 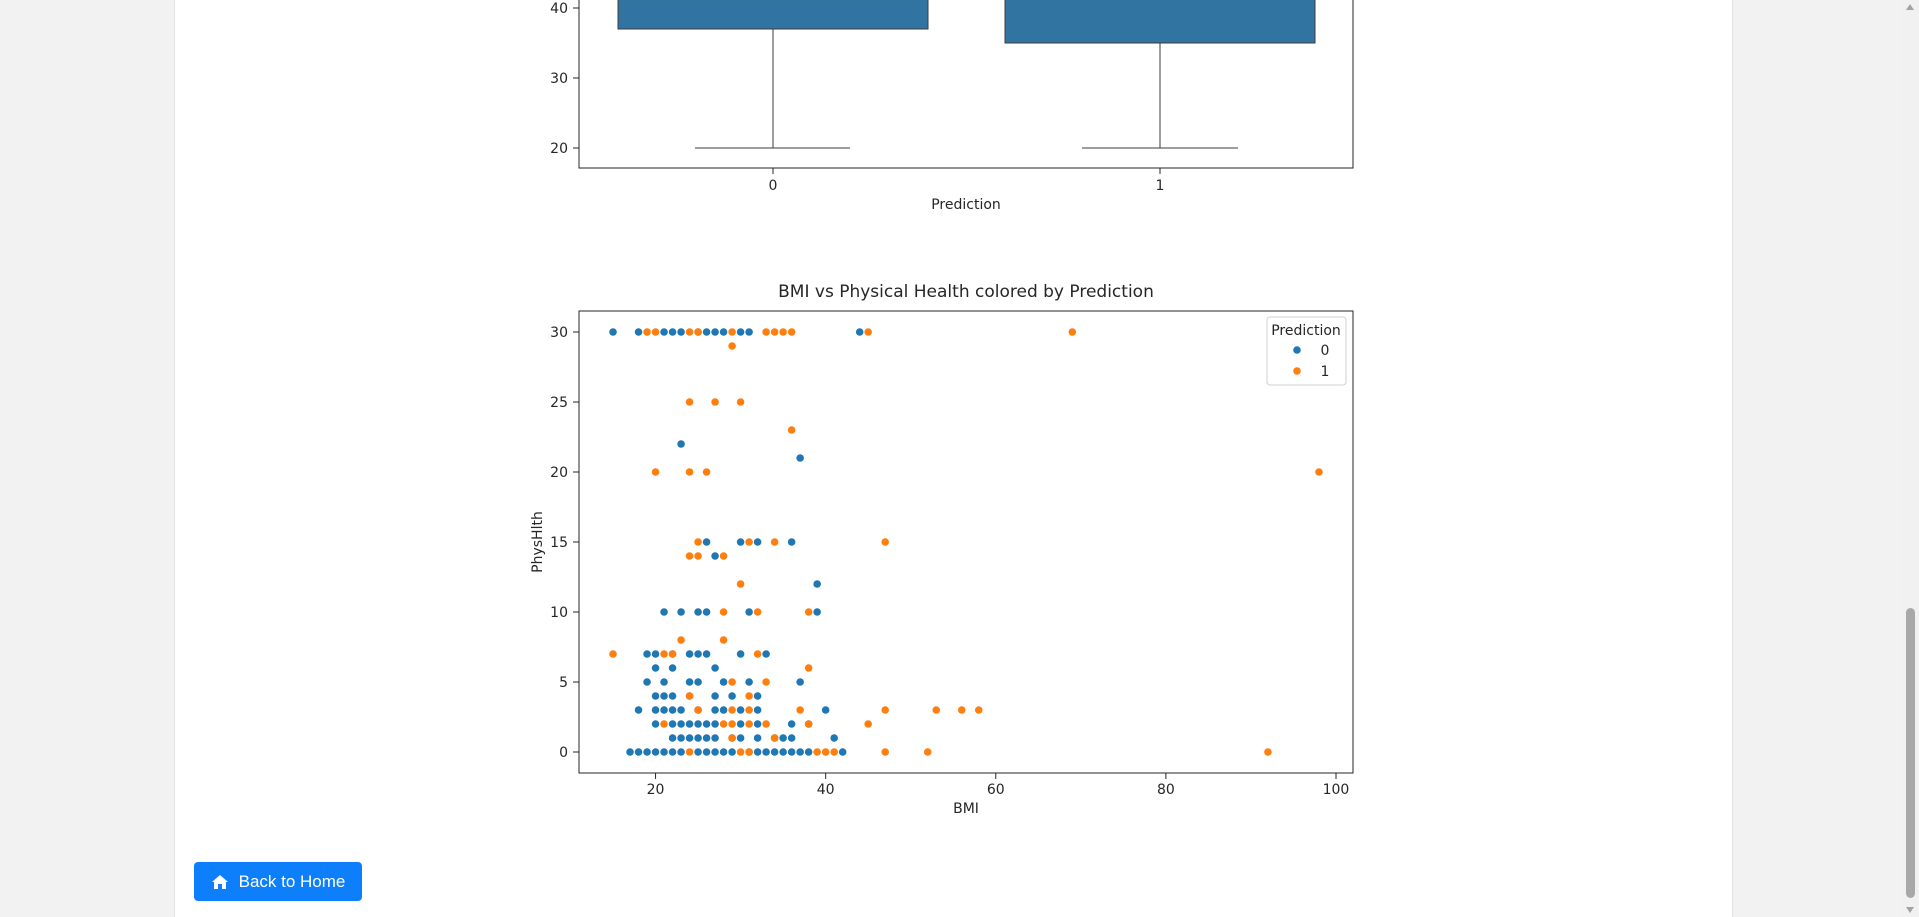 I want to click on scatter-xtick-label: 80, so click(x=1166, y=790).